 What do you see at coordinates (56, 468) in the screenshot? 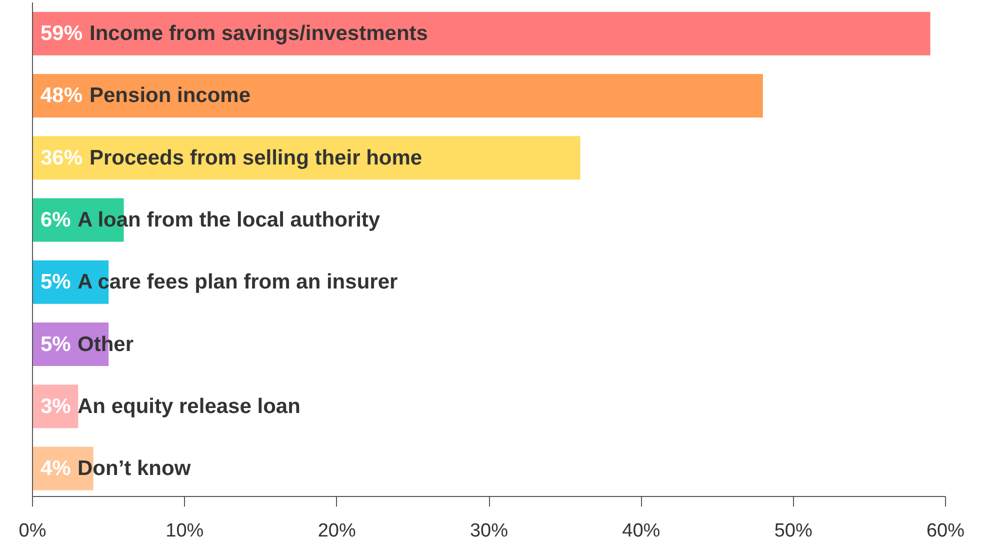
I see `data-label: 4%` at bounding box center [56, 468].